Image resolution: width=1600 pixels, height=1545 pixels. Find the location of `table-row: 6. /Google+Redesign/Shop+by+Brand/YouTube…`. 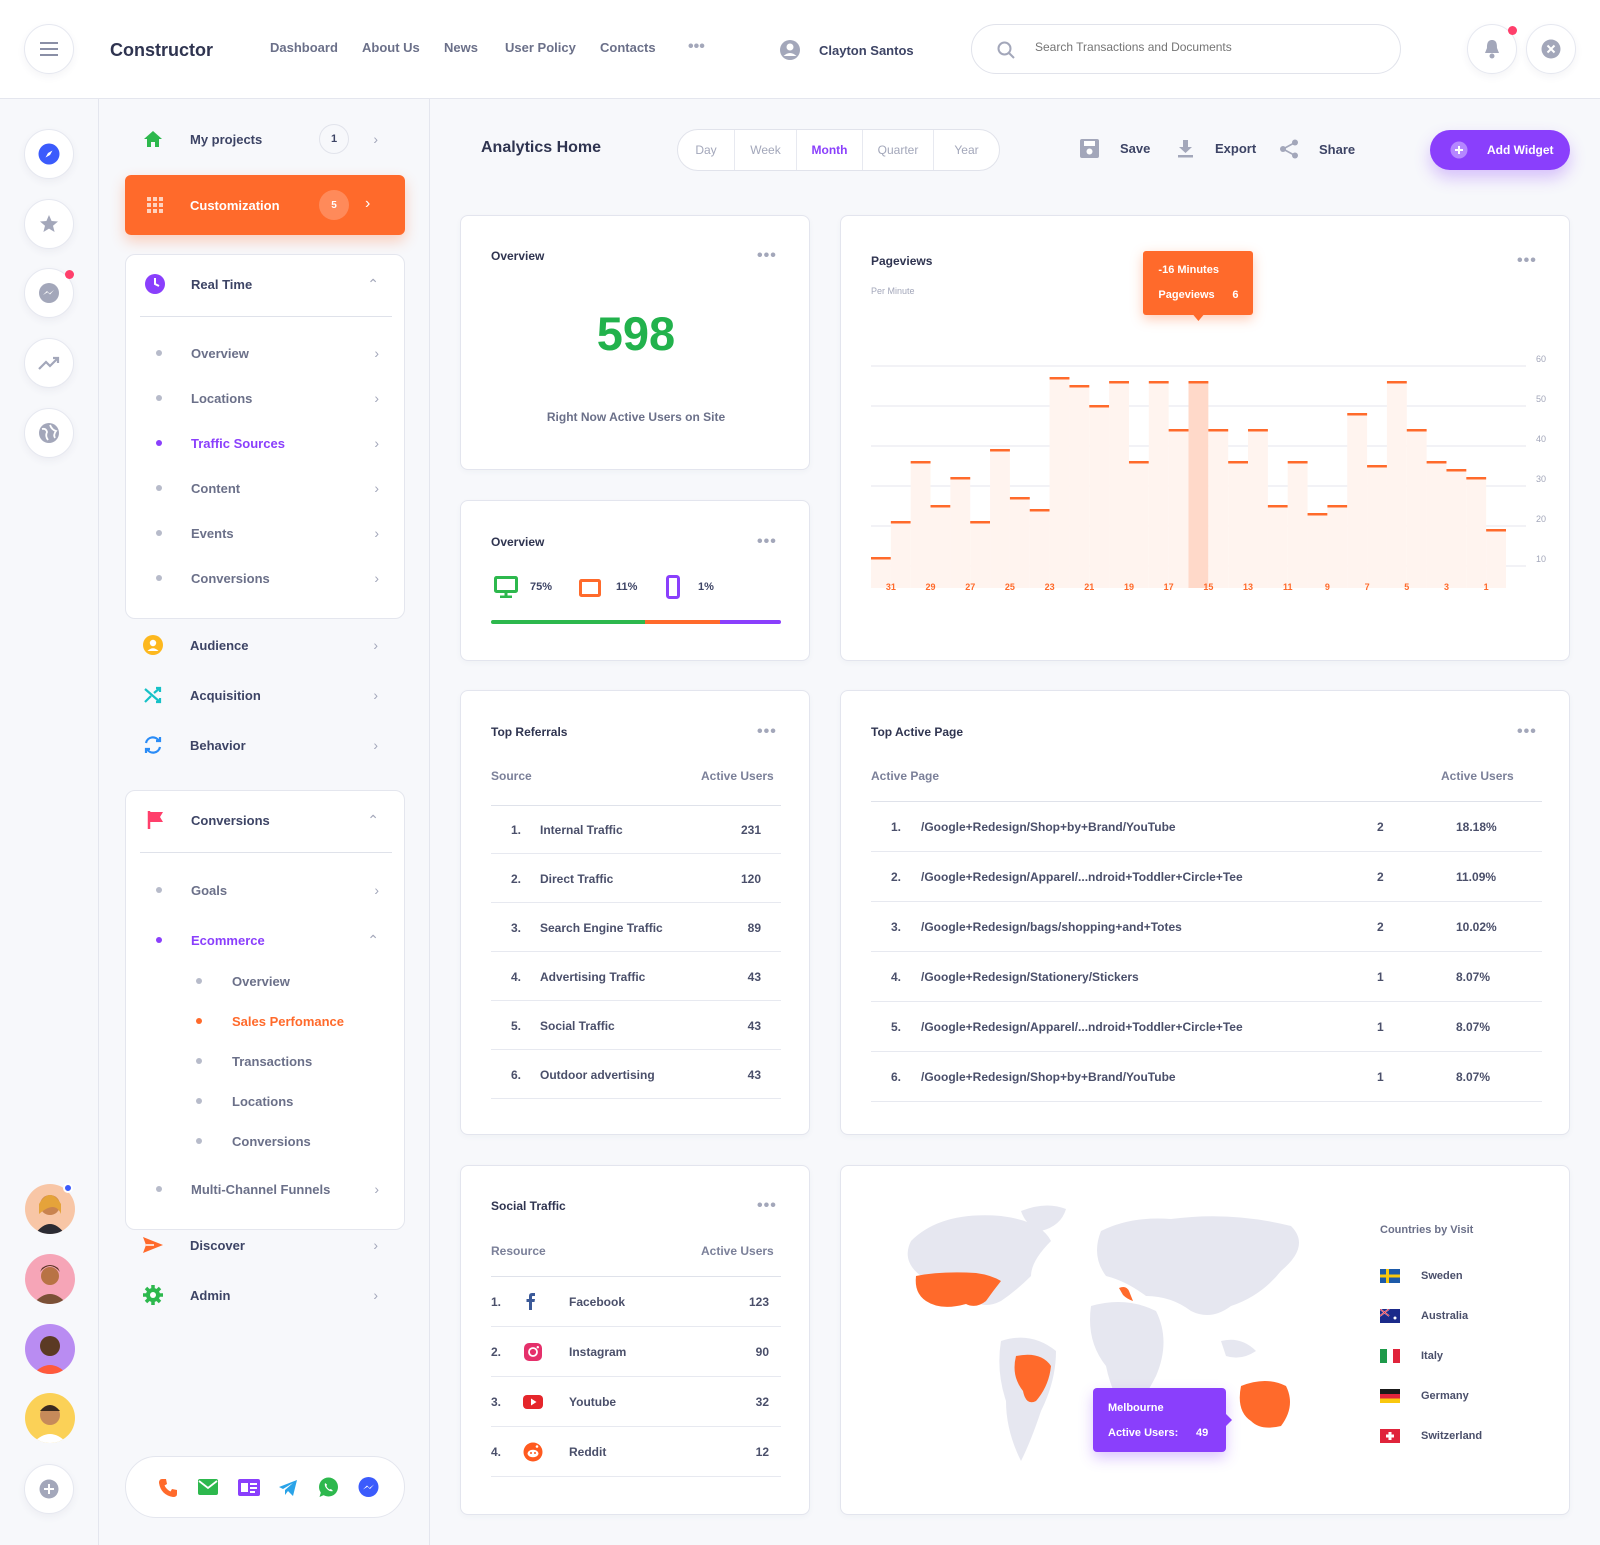

table-row: 6. /Google+Redesign/Shop+by+Brand/YouTube… is located at coordinates (1206, 1077).